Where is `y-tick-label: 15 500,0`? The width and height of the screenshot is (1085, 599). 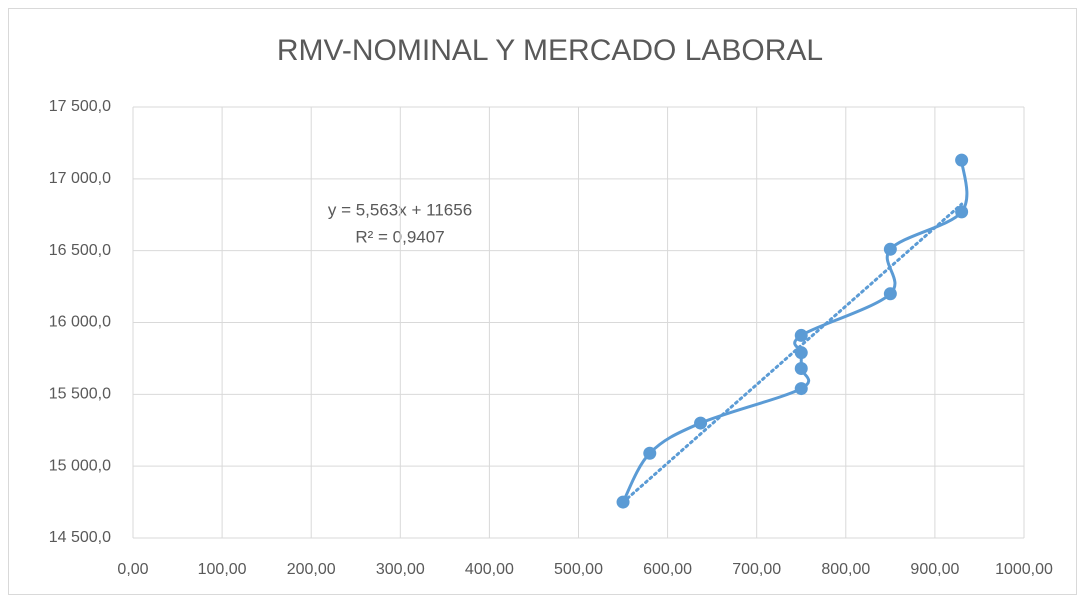 y-tick-label: 15 500,0 is located at coordinates (80, 394).